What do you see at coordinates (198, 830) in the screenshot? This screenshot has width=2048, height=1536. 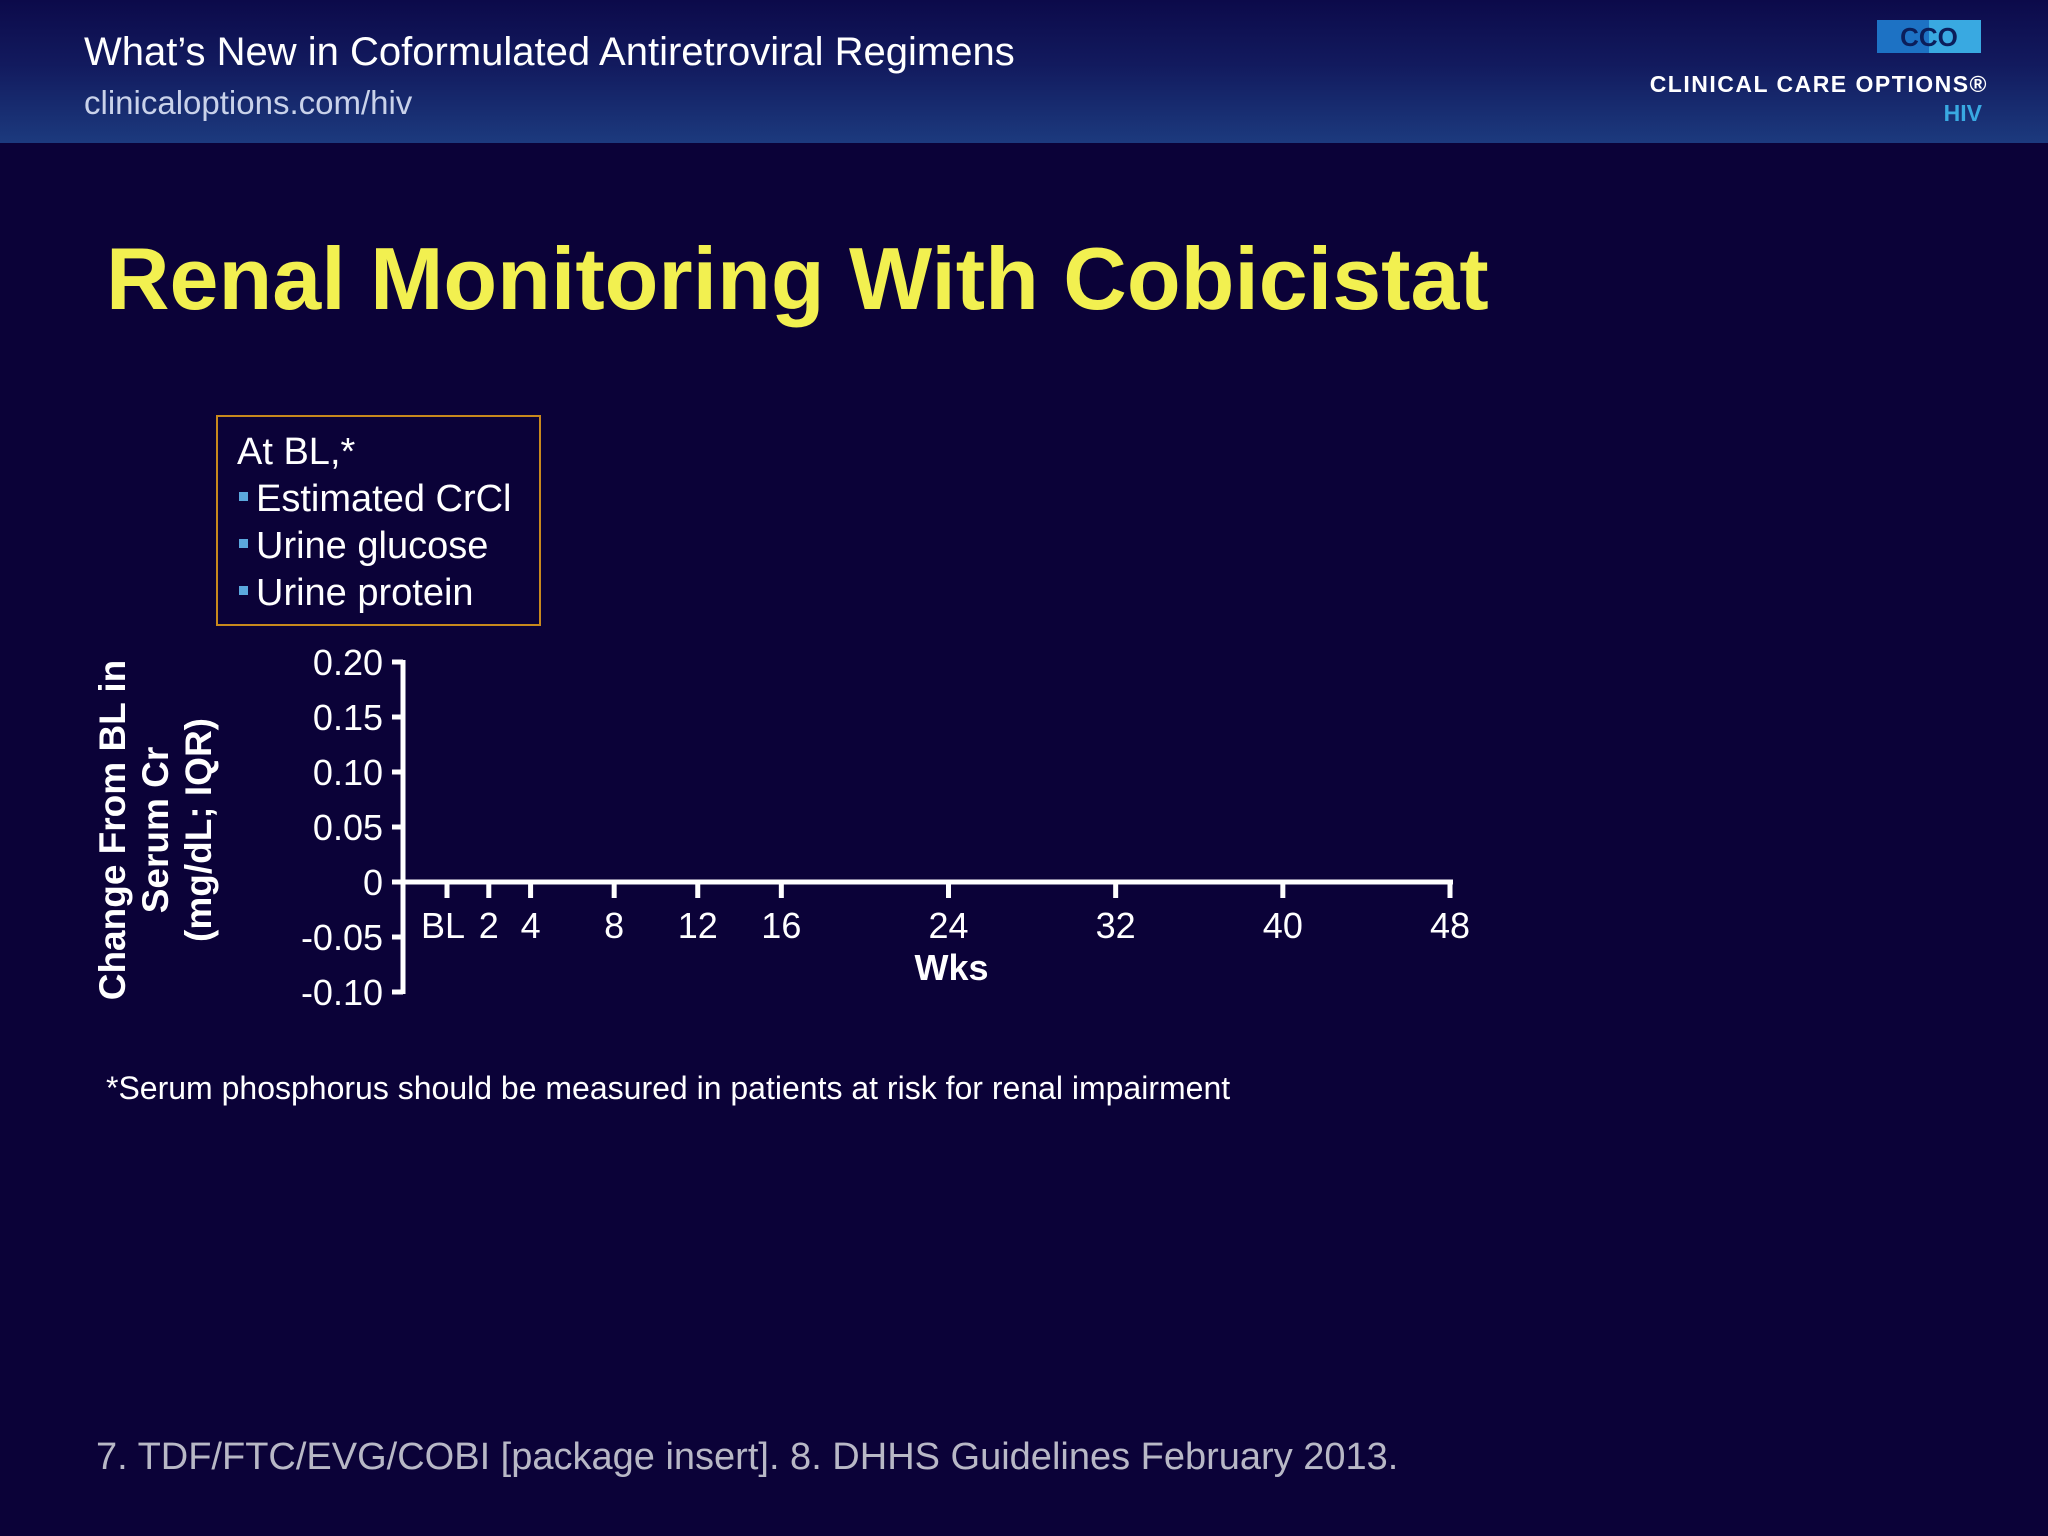 I see `y-axis-label-line: (mg/dL; IQR)` at bounding box center [198, 830].